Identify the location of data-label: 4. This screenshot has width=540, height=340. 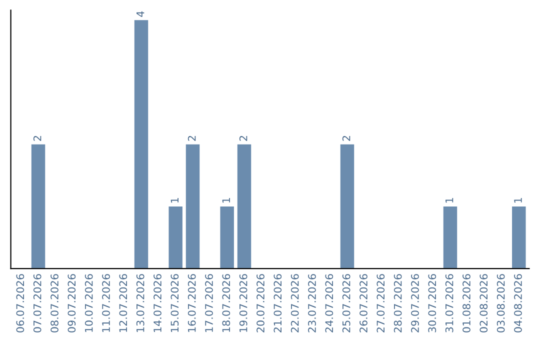
(140, 14).